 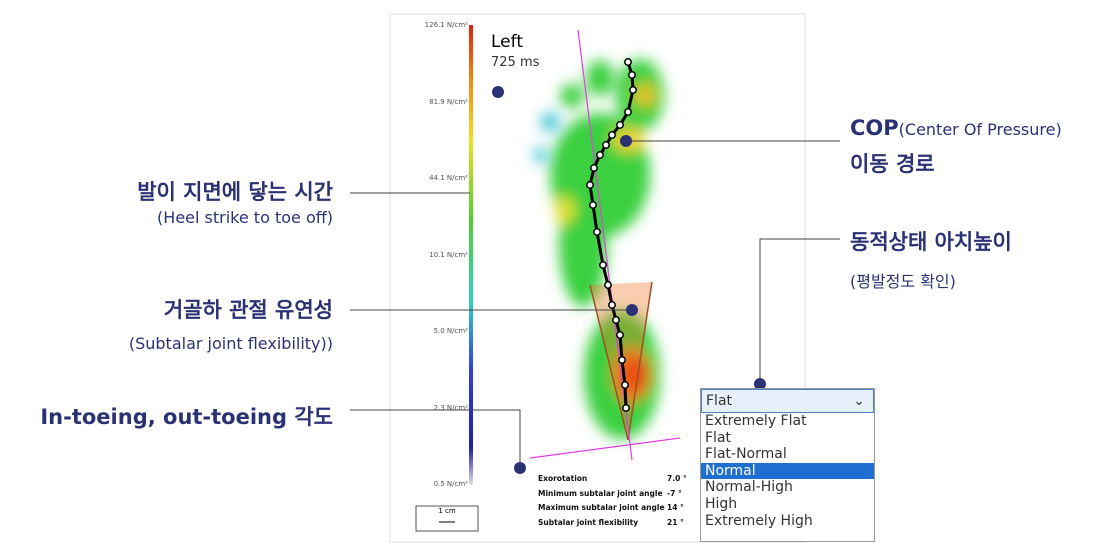 I want to click on result-label: Maximum subtalar joint angle, so click(x=601, y=507).